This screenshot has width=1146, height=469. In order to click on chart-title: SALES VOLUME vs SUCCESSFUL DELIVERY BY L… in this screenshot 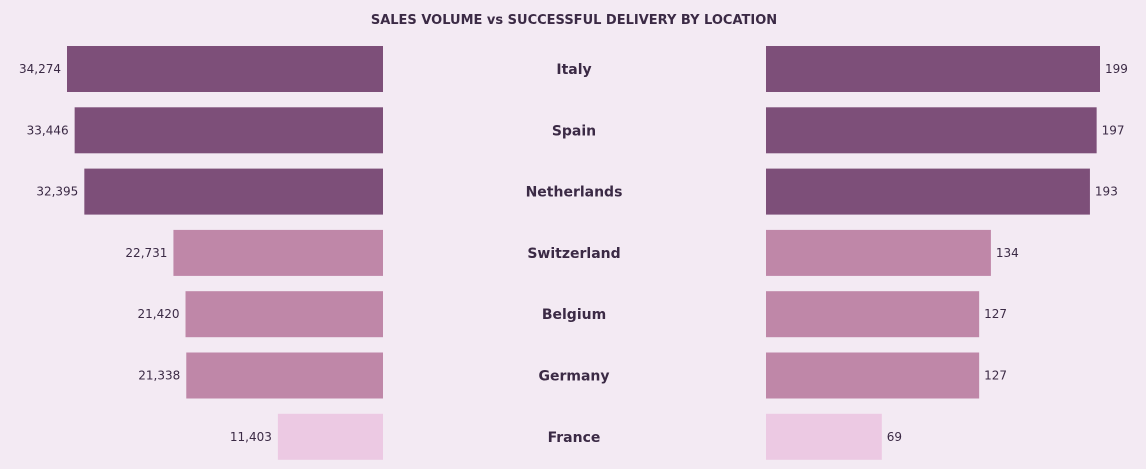, I will do `click(574, 20)`.